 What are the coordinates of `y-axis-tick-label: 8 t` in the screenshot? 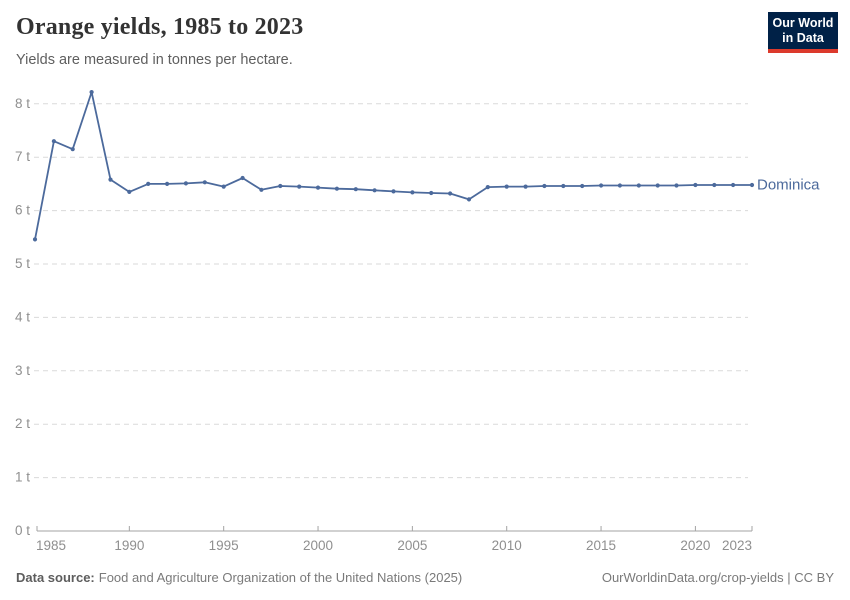 It's located at (22, 103).